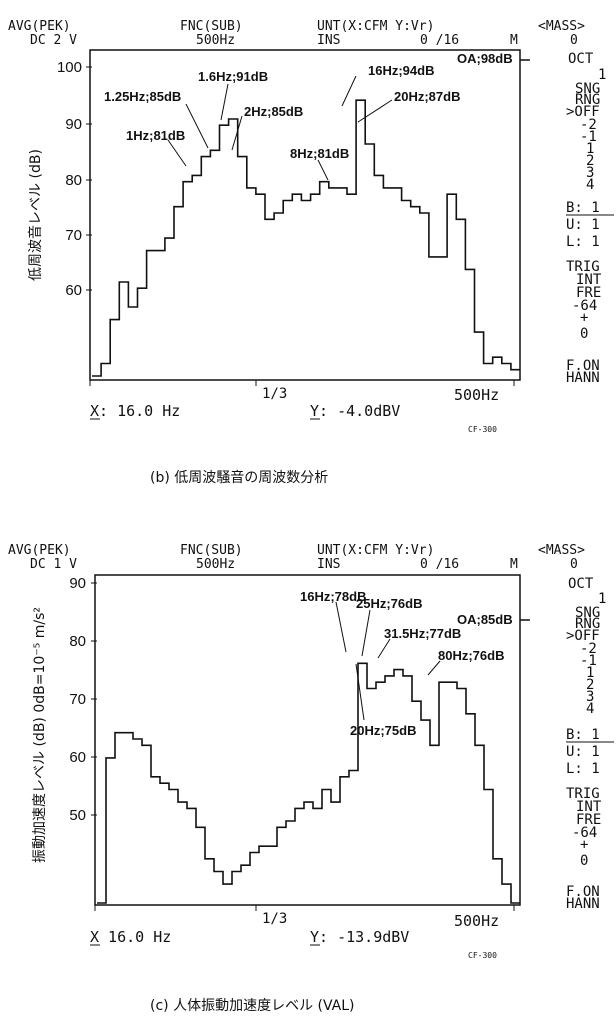 The height and width of the screenshot is (1031, 616). What do you see at coordinates (476, 921) in the screenshot?
I see `chart-c-x-end: 500Hz` at bounding box center [476, 921].